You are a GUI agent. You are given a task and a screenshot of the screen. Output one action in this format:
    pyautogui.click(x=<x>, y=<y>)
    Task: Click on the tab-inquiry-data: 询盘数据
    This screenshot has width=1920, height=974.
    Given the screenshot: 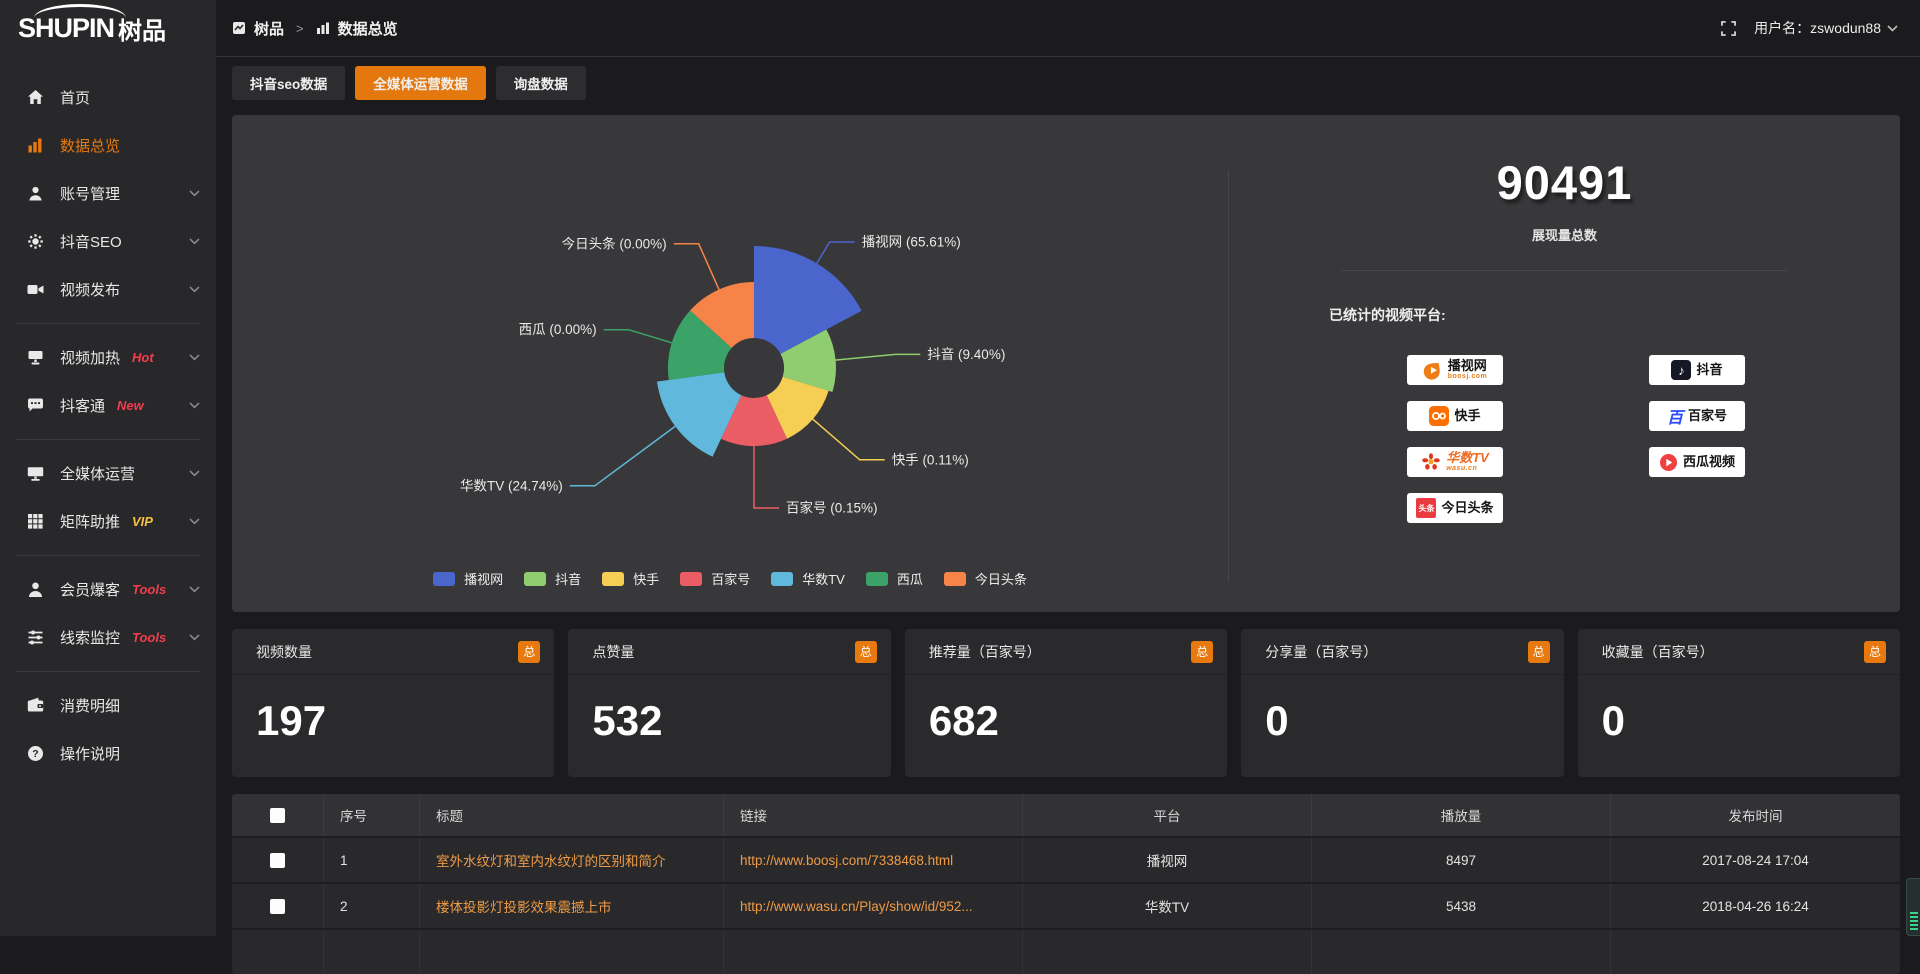 What is the action you would take?
    pyautogui.click(x=541, y=83)
    